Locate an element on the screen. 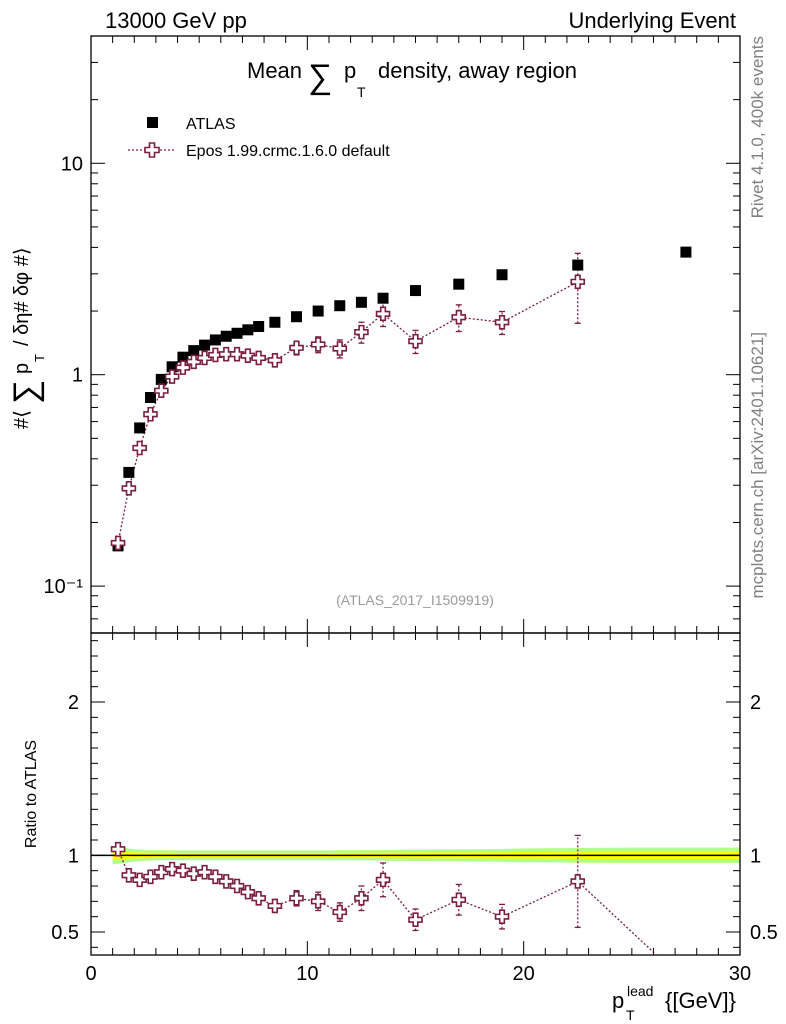  ratio-y-tick-label: 0.5 is located at coordinates (65, 933).